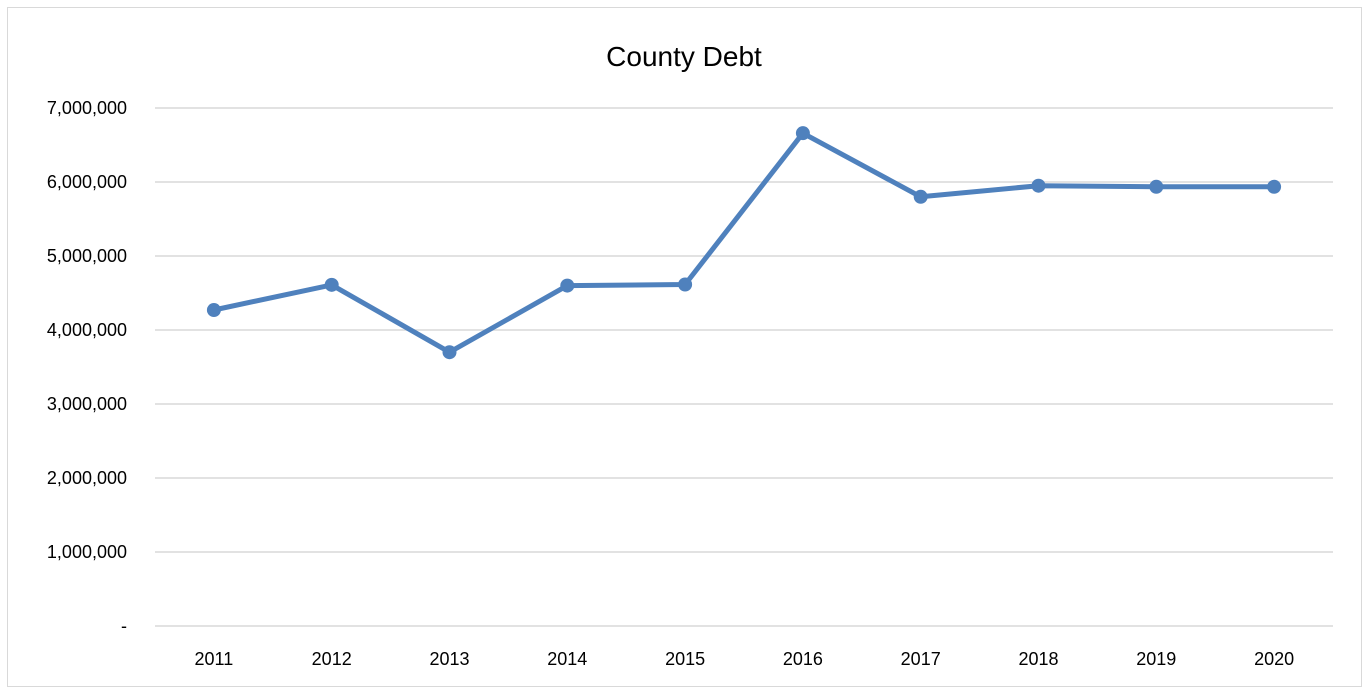 The image size is (1363, 687). I want to click on y-tick-label: 7,000,000, so click(87, 108).